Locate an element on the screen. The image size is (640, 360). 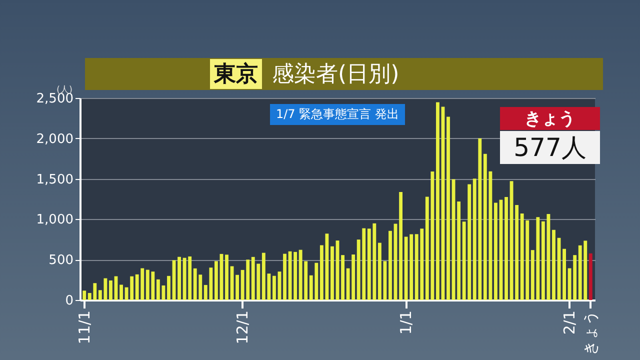
y-tick-label: 0 is located at coordinates (69, 301).